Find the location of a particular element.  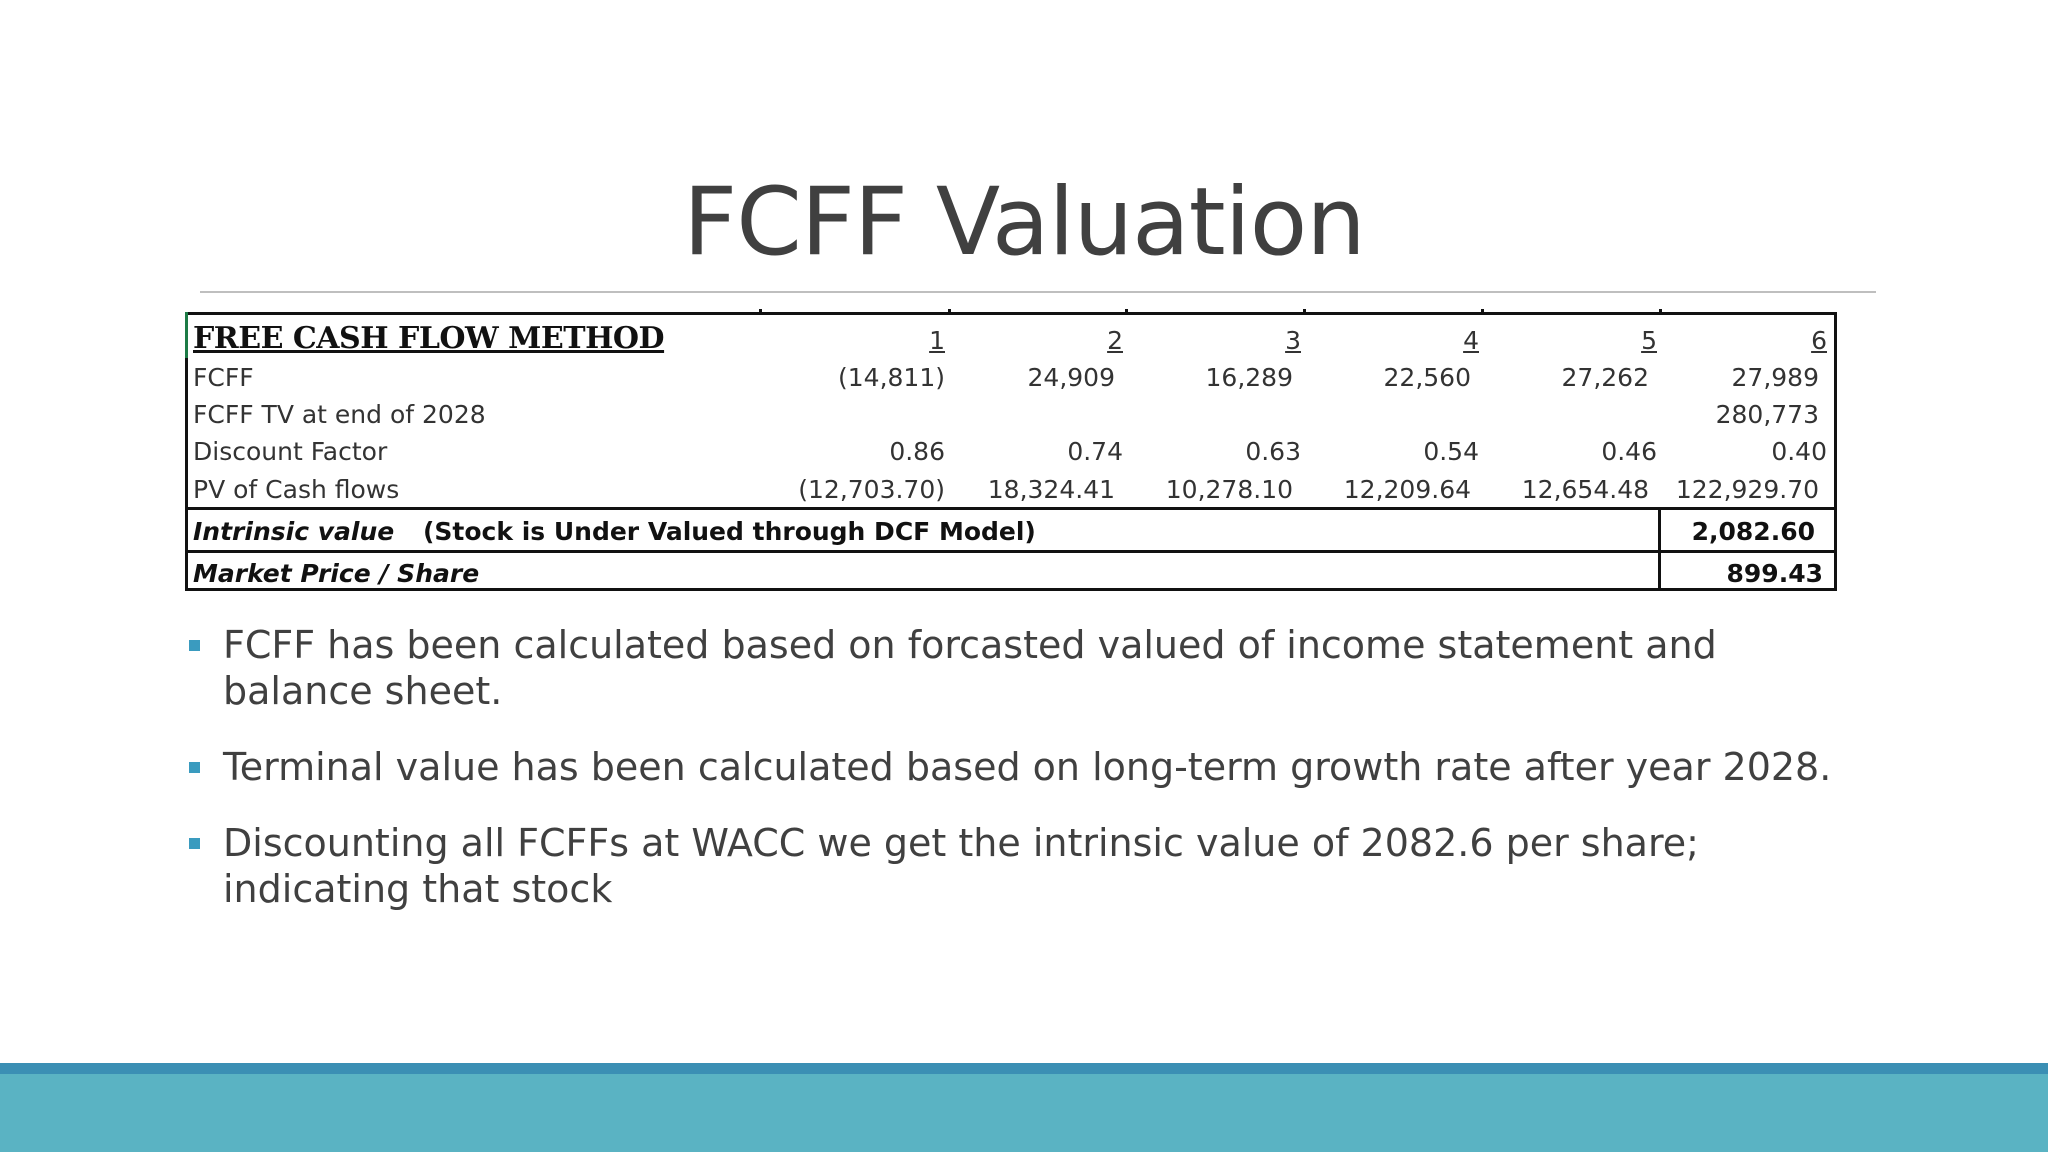

title-divider is located at coordinates (1038, 292).